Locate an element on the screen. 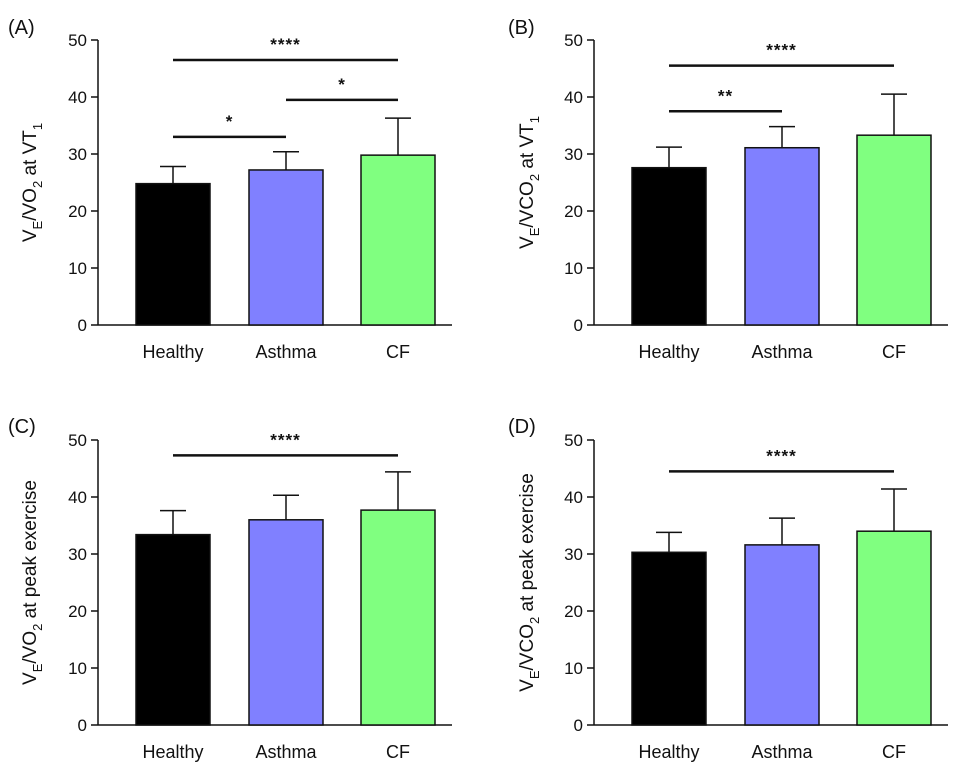 The image size is (960, 764). panel-label: (A) is located at coordinates (21, 28).